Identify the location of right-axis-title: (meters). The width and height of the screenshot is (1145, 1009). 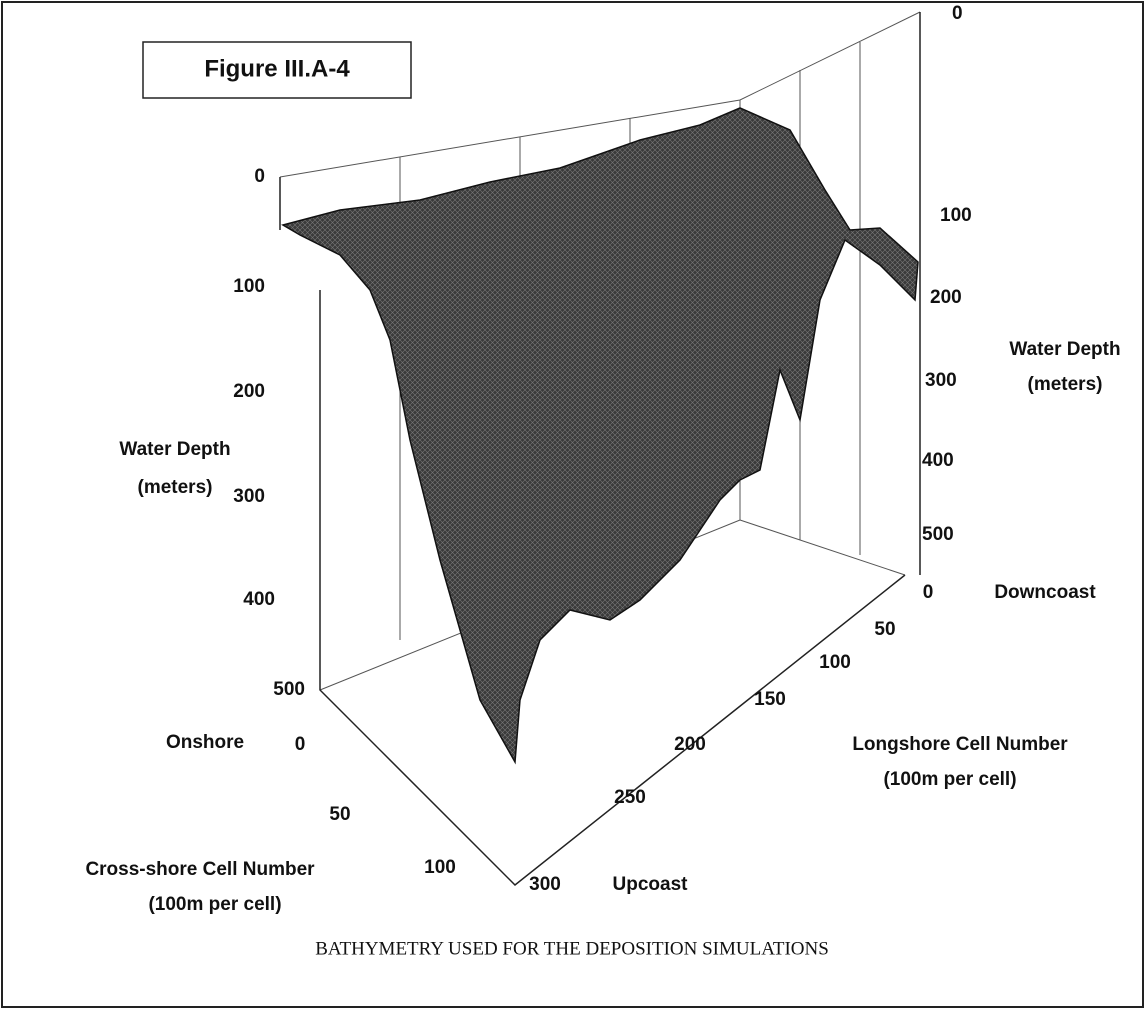
(1065, 384).